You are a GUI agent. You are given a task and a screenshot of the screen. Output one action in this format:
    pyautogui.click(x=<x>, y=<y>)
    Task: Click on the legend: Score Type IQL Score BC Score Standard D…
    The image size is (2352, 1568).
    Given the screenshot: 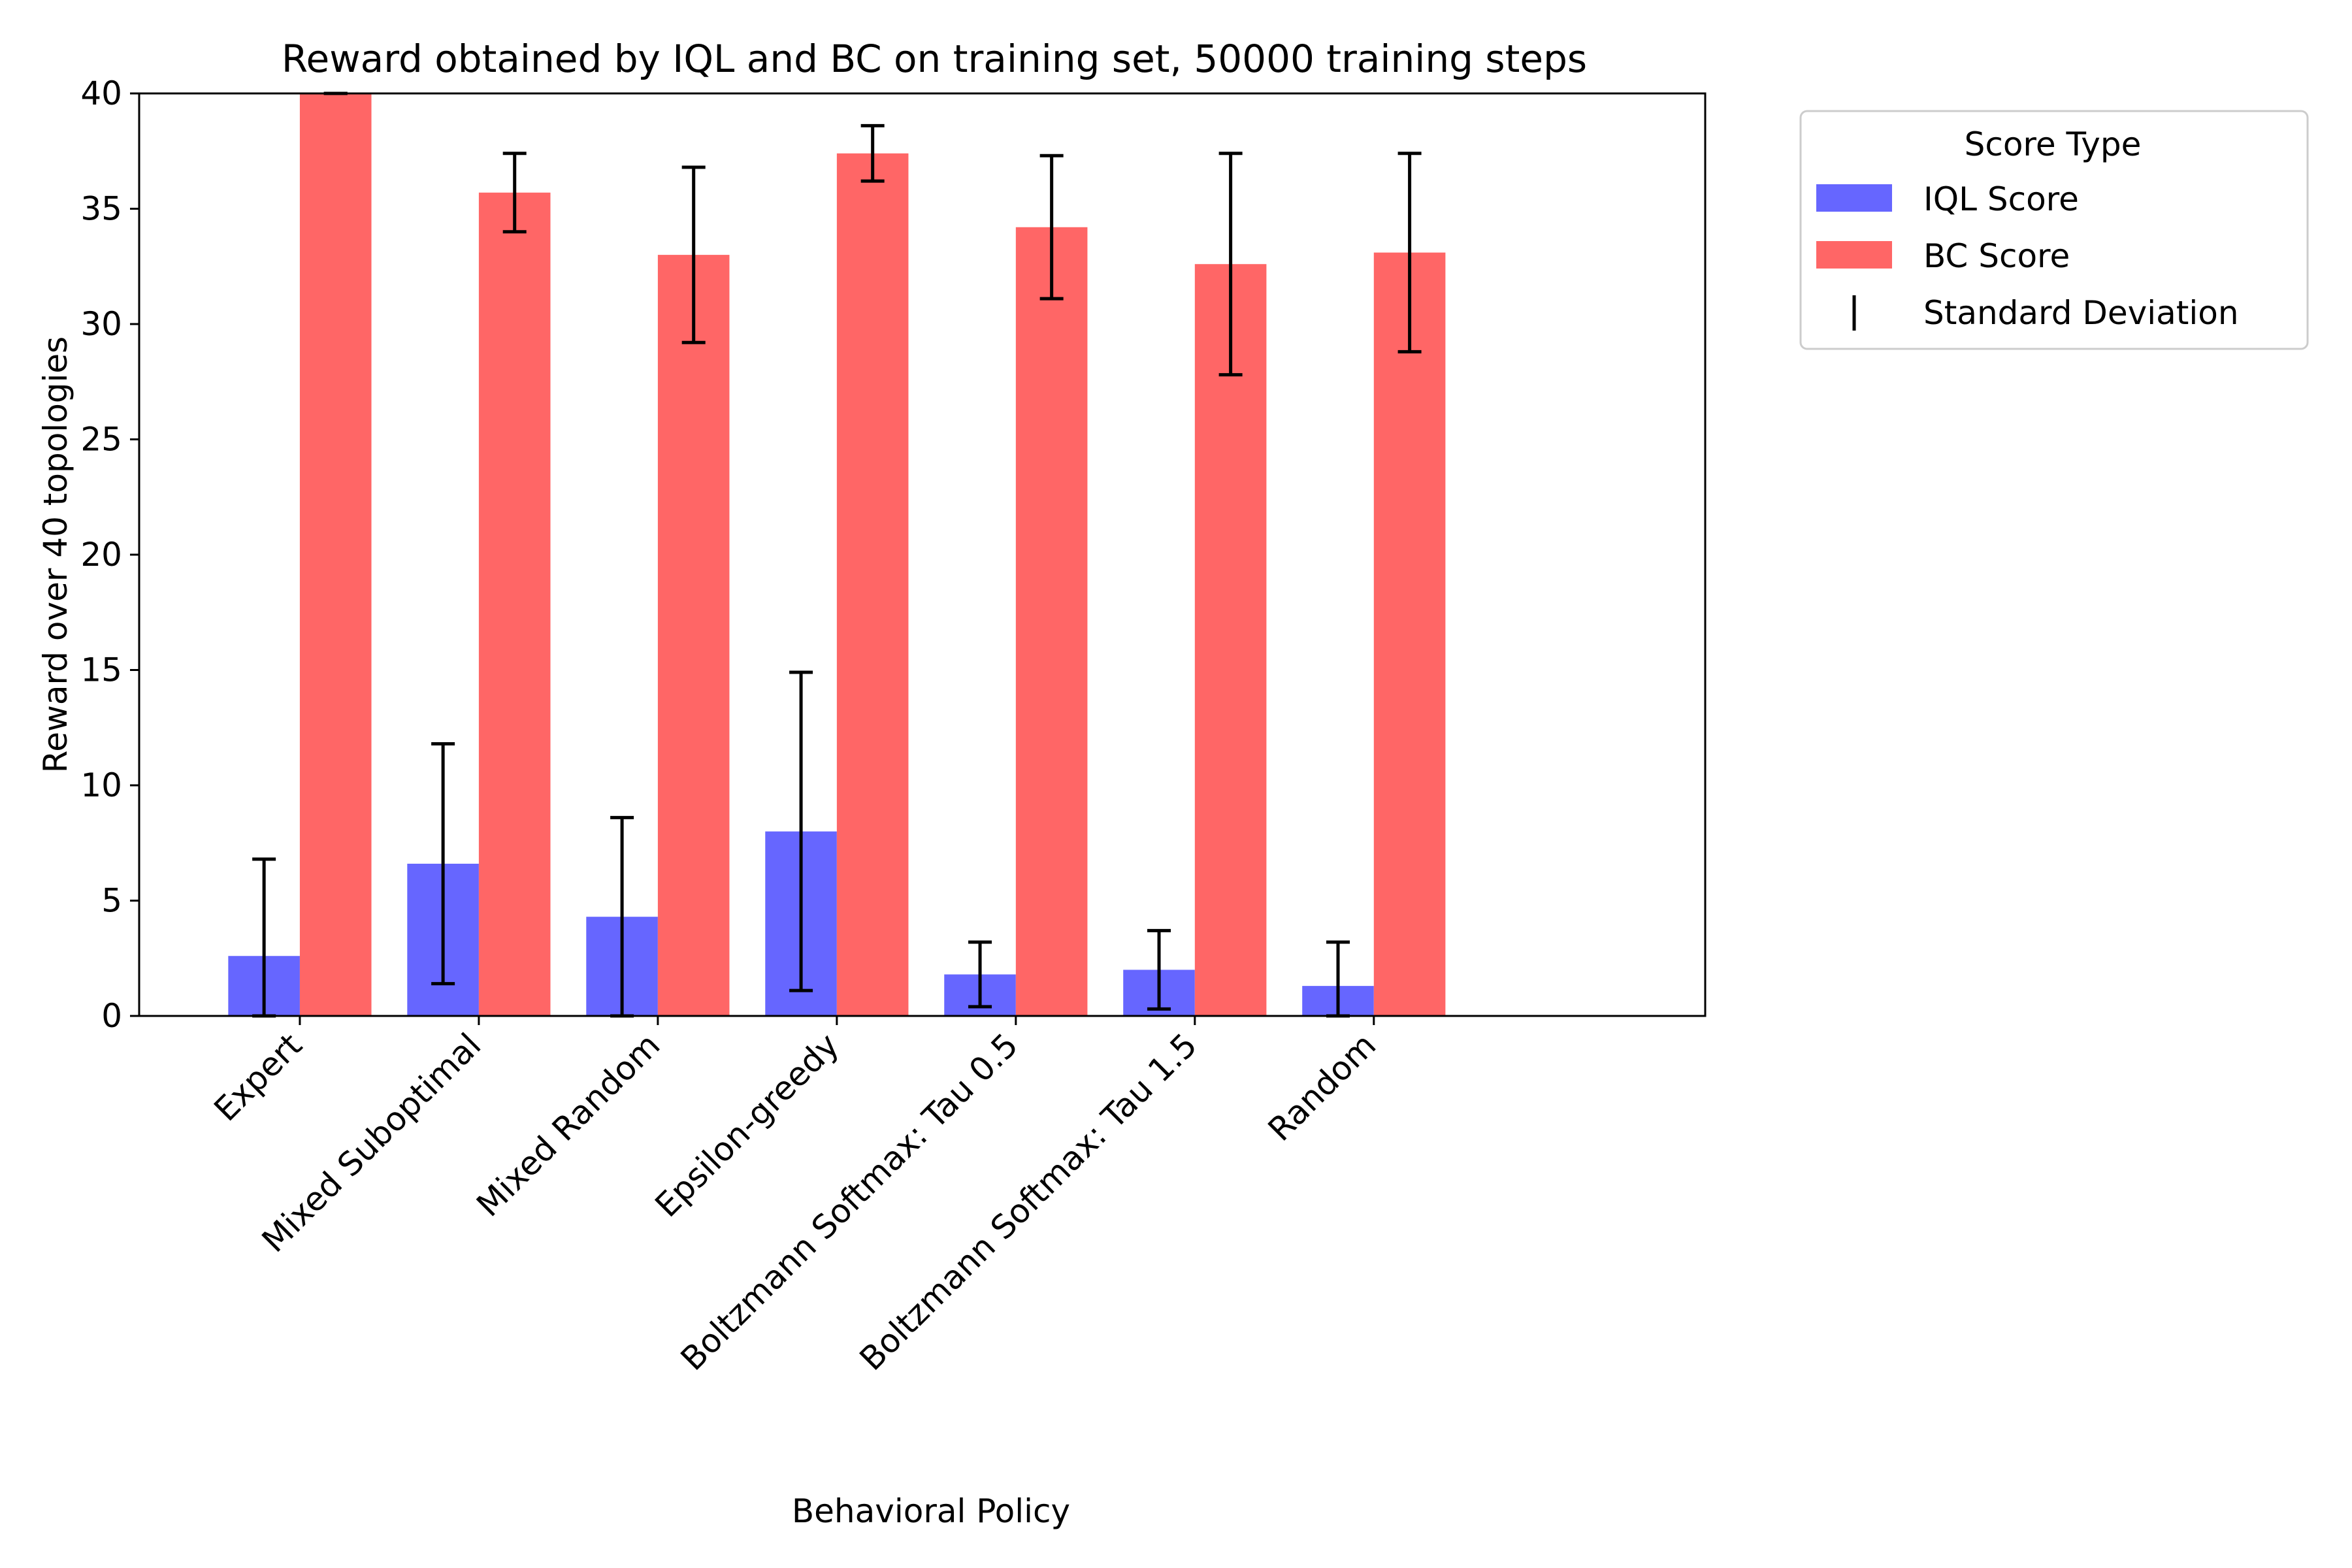 What is the action you would take?
    pyautogui.click(x=2054, y=230)
    